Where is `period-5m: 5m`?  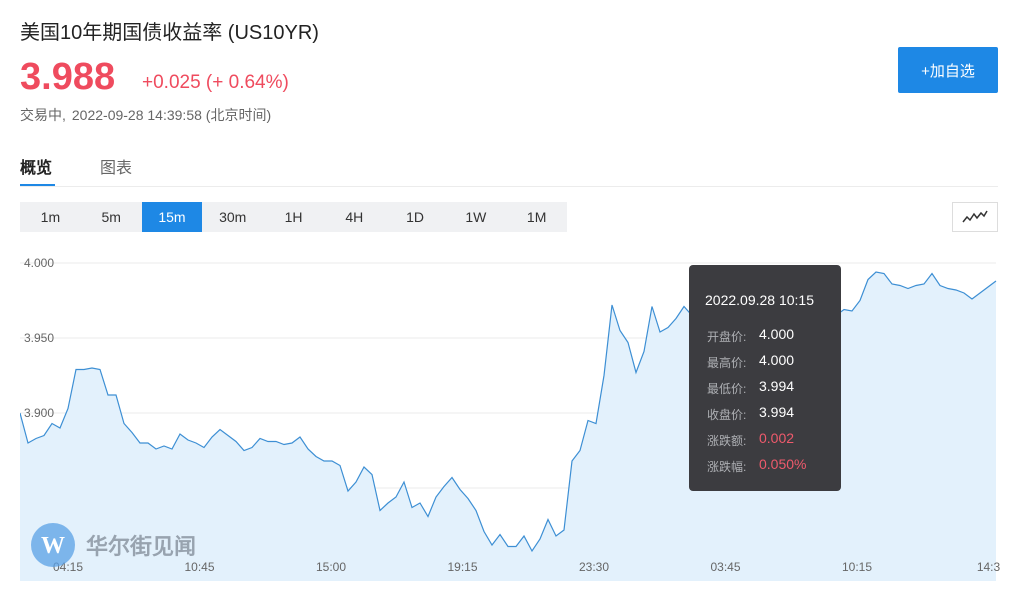 period-5m: 5m is located at coordinates (111, 217).